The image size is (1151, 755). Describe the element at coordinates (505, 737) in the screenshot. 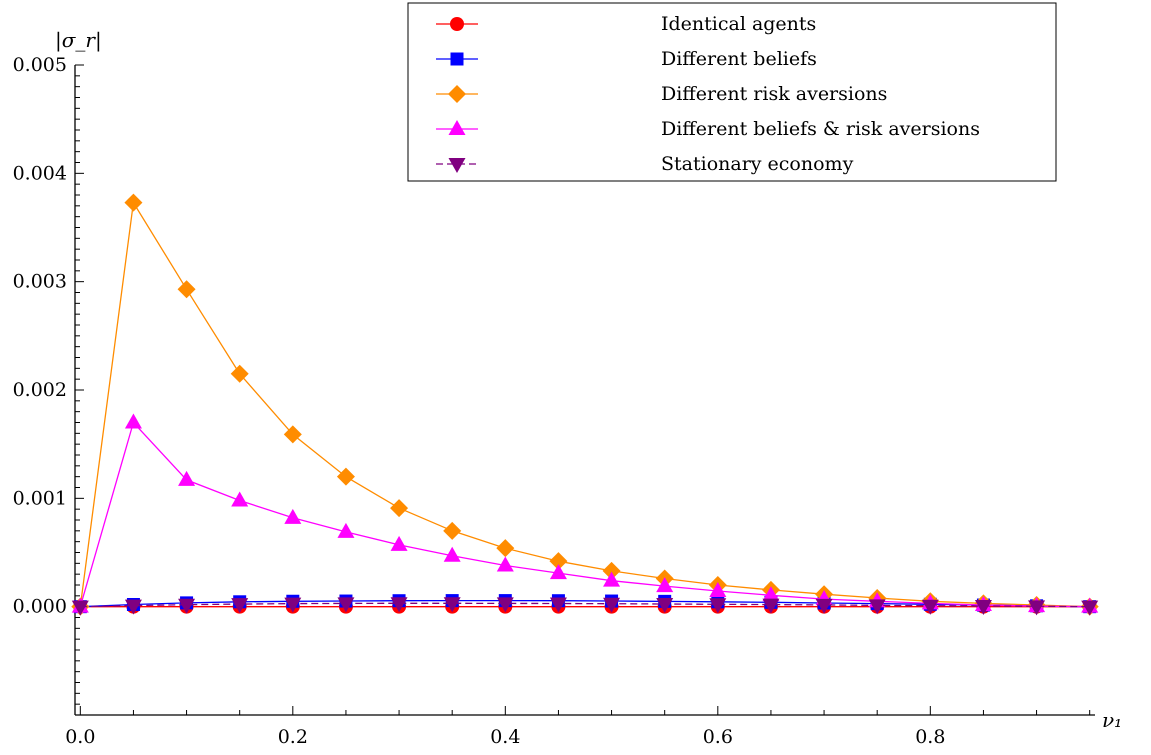

I see `x-tick-label: 0.4` at that location.